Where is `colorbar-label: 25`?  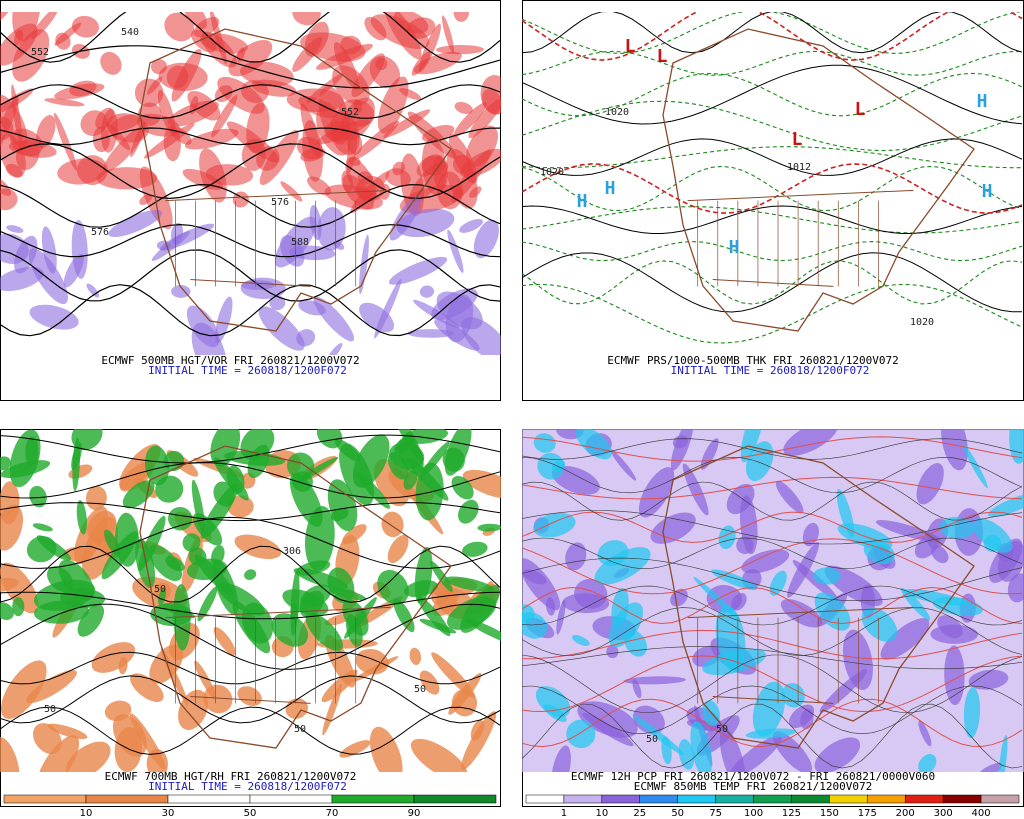
colorbar-label: 25 is located at coordinates (639, 813).